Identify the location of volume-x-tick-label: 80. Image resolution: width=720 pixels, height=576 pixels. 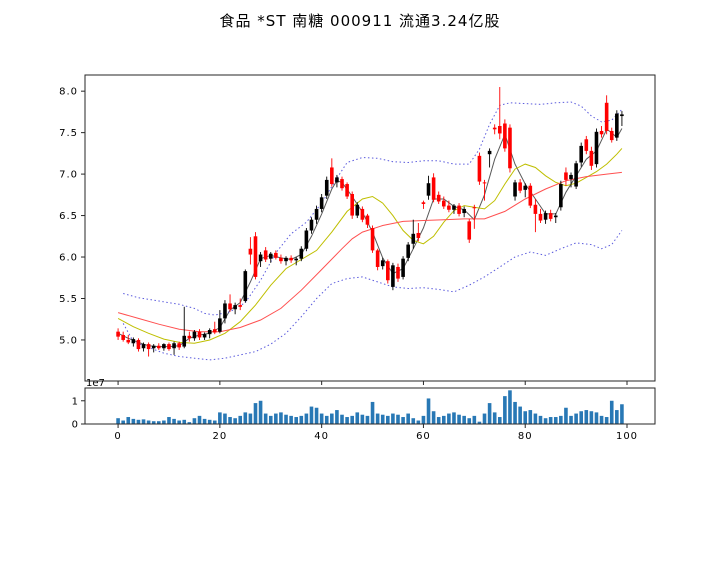
(525, 436).